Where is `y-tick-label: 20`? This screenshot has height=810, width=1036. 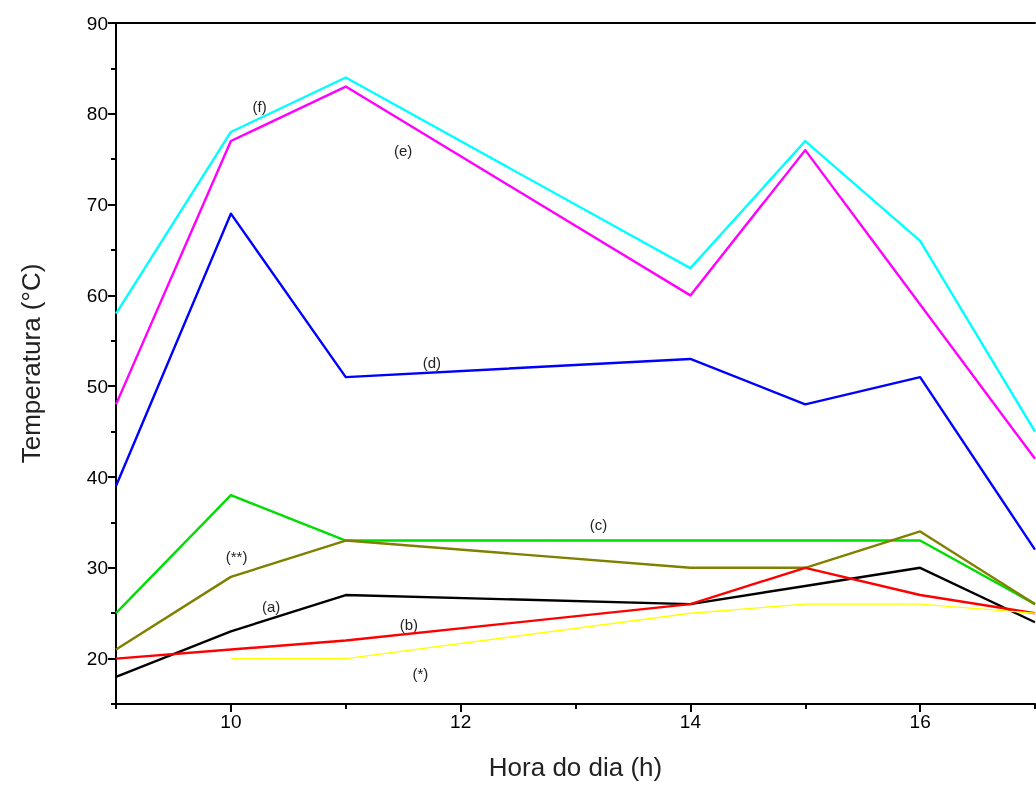 y-tick-label: 20 is located at coordinates (97, 659).